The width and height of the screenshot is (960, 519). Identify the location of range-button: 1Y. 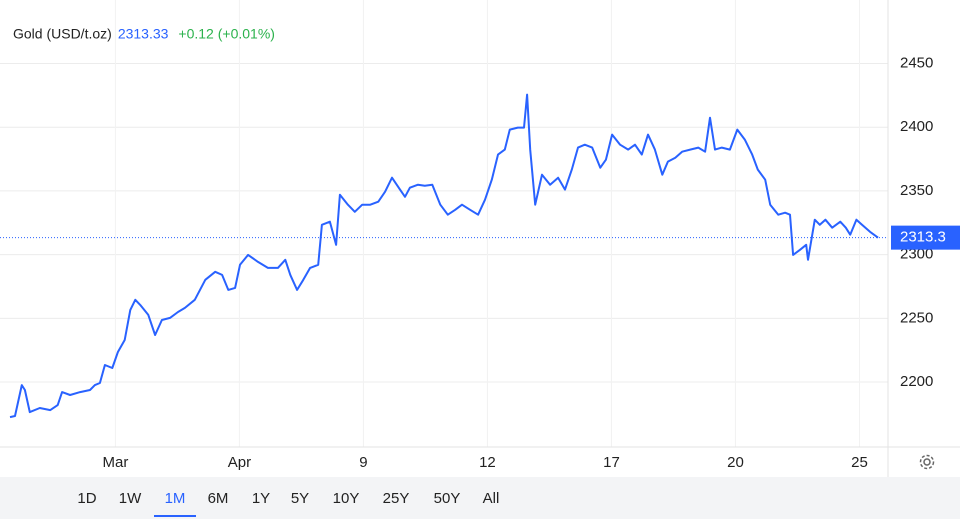
(261, 498).